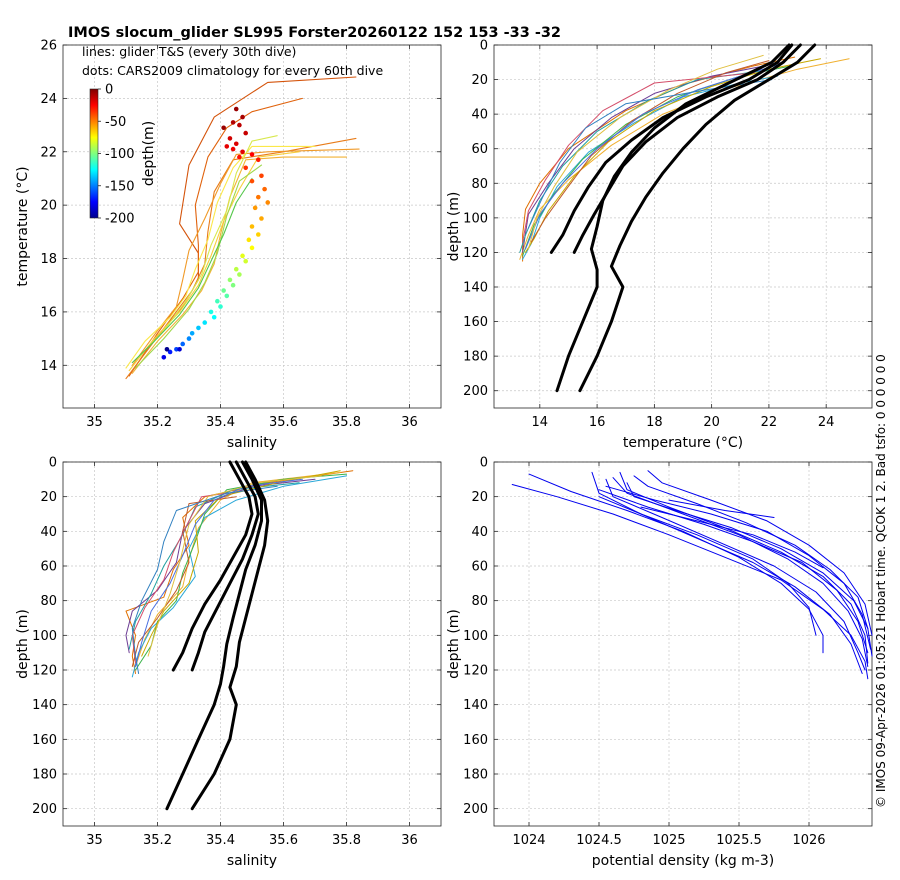  Describe the element at coordinates (120, 186) in the screenshot. I see `colorbar-tick-label: -150` at that location.